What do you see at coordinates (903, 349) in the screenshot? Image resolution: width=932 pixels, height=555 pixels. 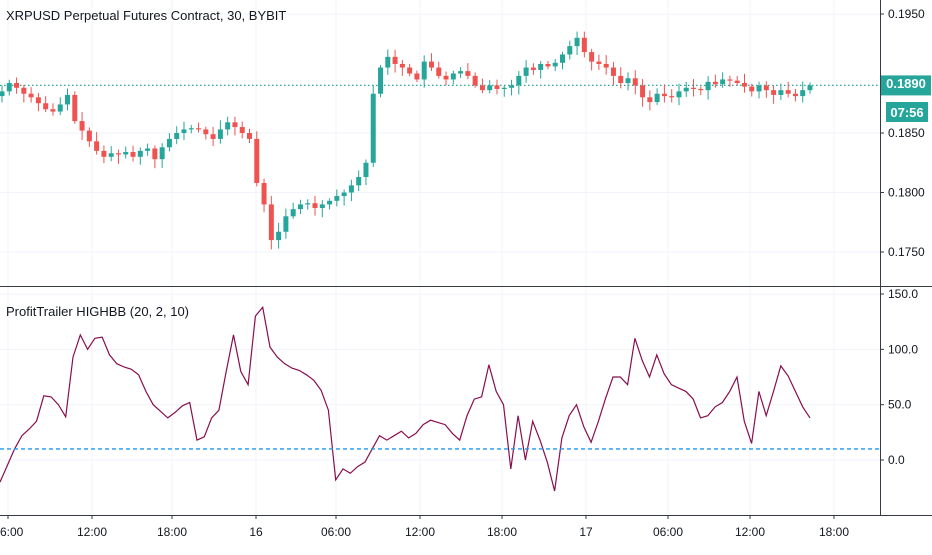 I see `indicator-tick-label: 100.0` at bounding box center [903, 349].